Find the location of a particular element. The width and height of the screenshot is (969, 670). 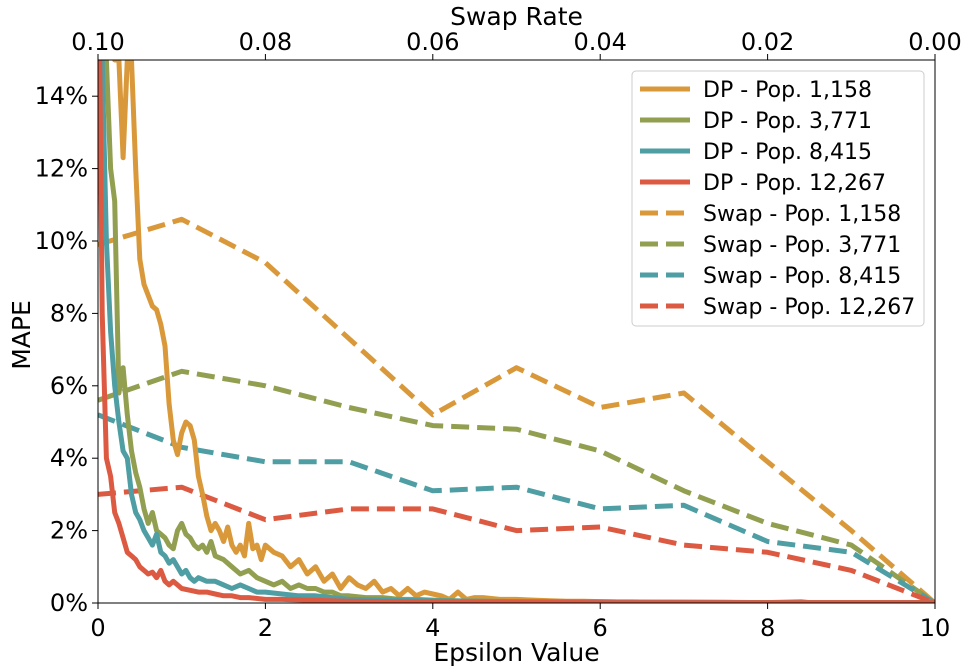

y-tick-label: 6% is located at coordinates (69, 386).